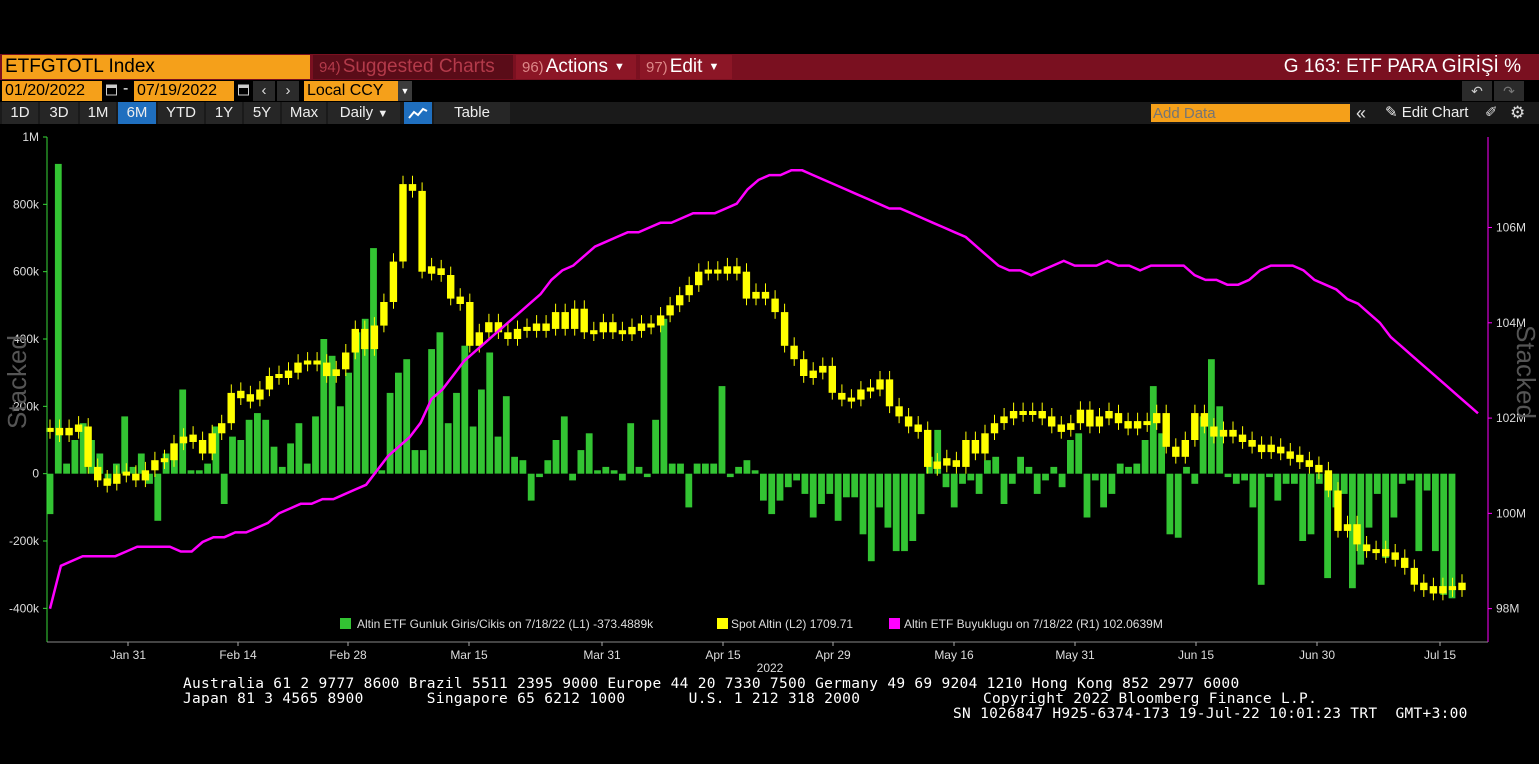  Describe the element at coordinates (181, 113) in the screenshot. I see `range-ytd: YTD` at that location.